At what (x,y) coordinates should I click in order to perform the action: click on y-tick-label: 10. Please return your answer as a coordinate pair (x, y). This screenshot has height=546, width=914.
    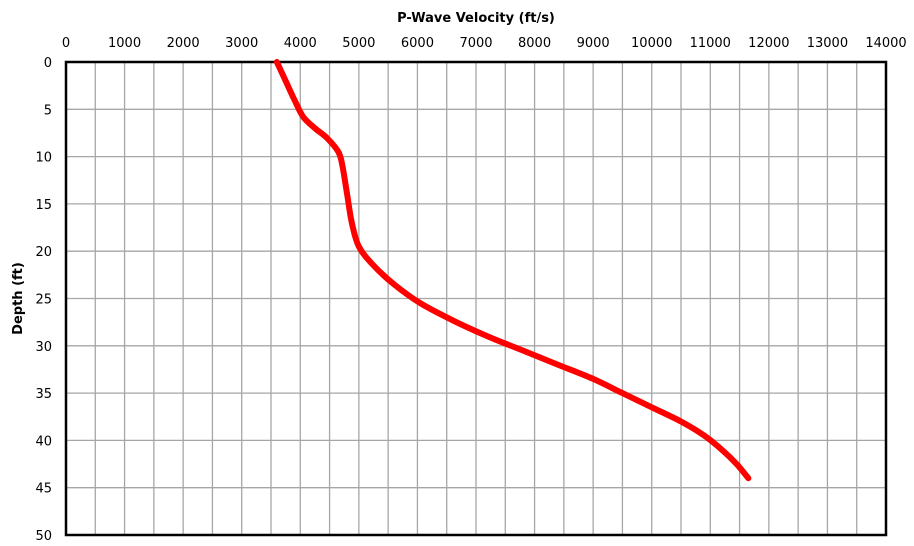
    Looking at the image, I should click on (43, 158).